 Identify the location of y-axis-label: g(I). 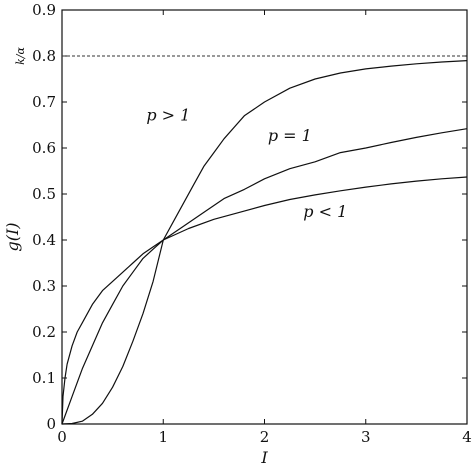
(12, 236).